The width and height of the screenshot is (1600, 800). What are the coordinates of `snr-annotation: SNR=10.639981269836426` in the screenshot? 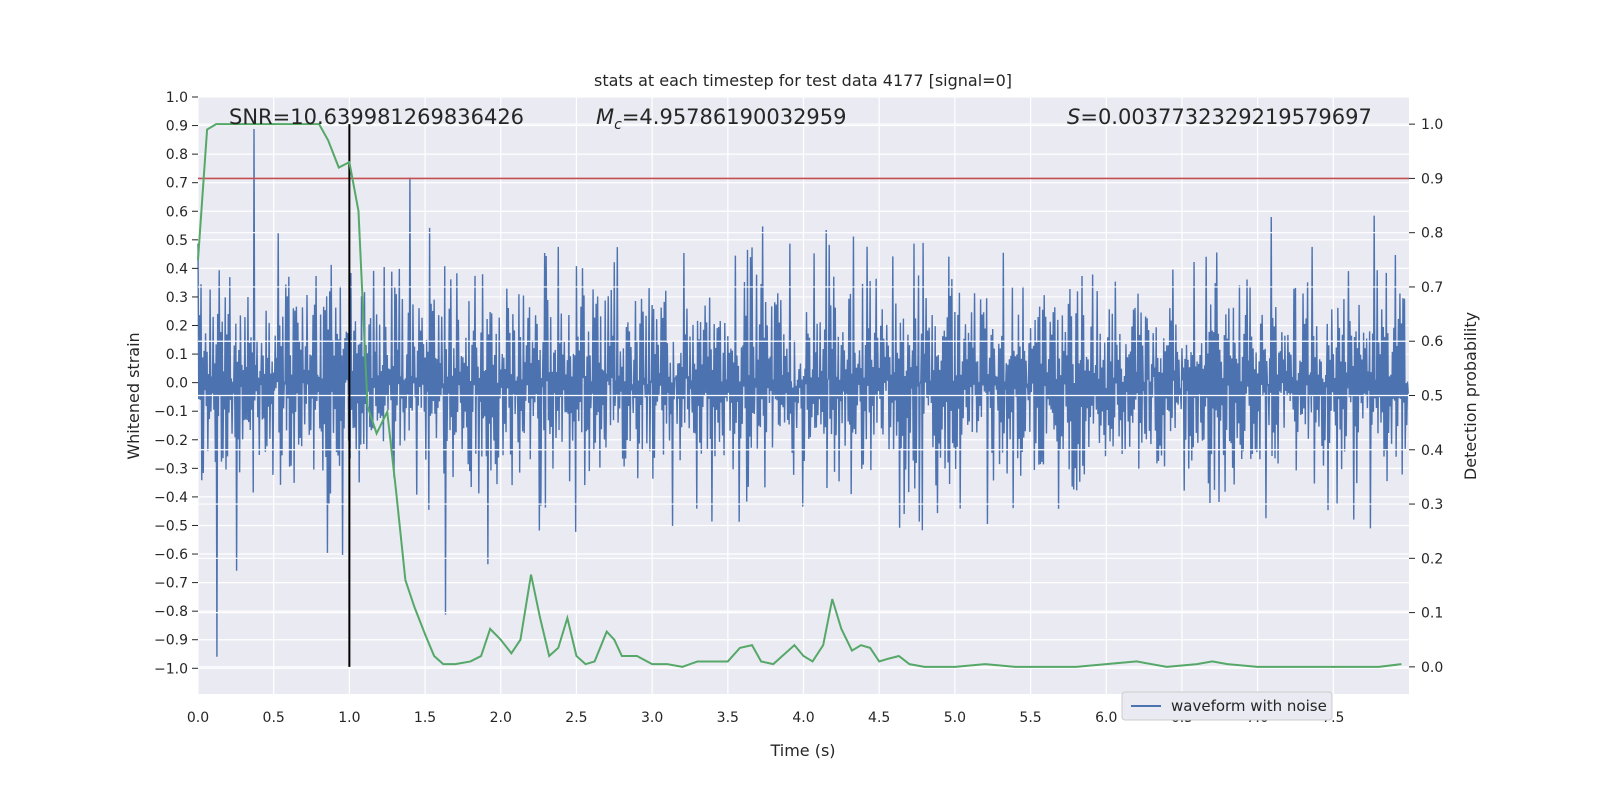 It's located at (376, 117).